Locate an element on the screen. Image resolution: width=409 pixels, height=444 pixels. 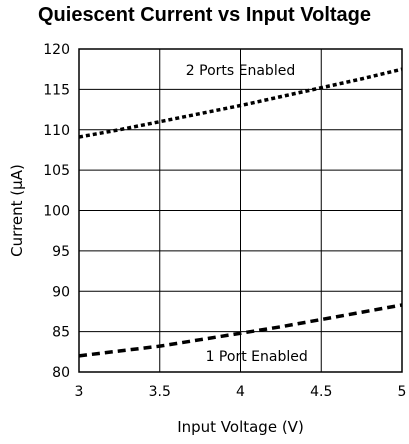
y-tick-label: 90 is located at coordinates (61, 292).